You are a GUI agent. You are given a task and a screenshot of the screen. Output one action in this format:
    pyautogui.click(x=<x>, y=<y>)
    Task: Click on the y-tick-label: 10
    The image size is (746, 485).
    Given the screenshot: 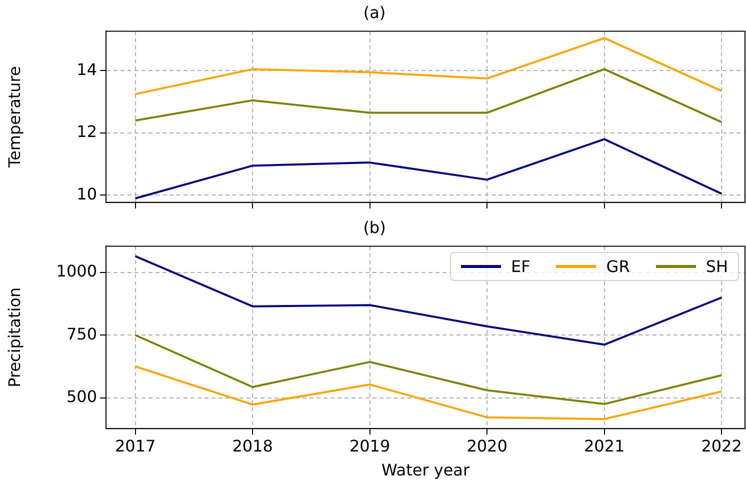 What is the action you would take?
    pyautogui.click(x=86, y=194)
    